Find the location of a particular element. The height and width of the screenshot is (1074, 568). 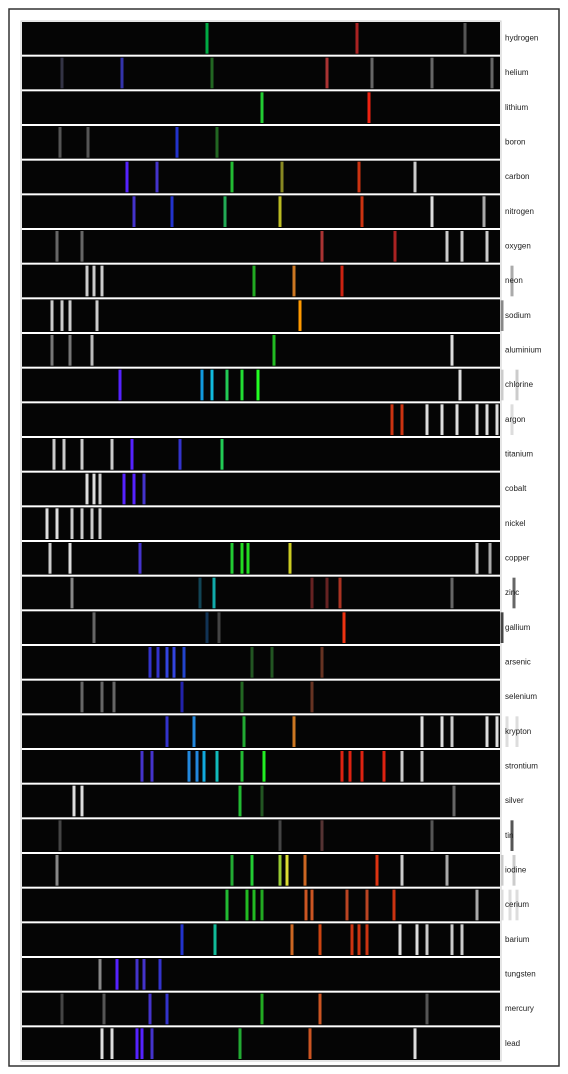

element-label: oxygen is located at coordinates (518, 245).